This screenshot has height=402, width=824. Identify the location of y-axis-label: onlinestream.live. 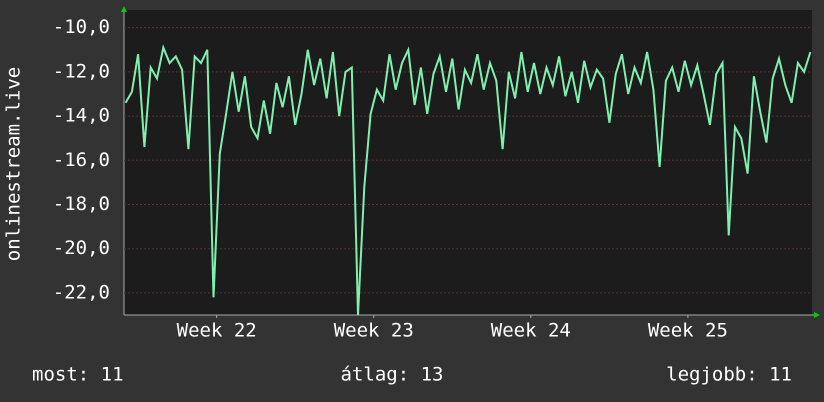
(14, 164).